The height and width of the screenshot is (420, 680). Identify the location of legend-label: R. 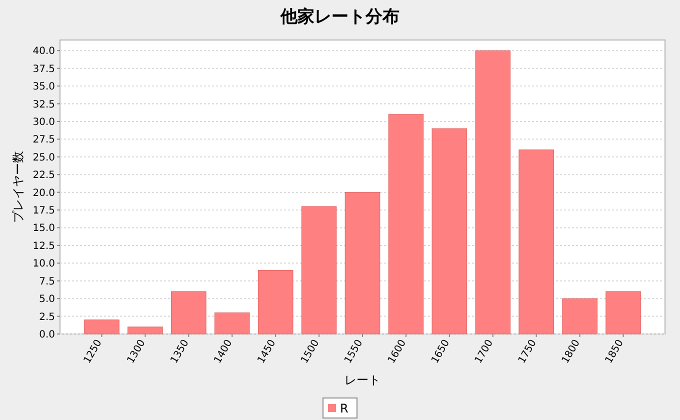
(344, 409).